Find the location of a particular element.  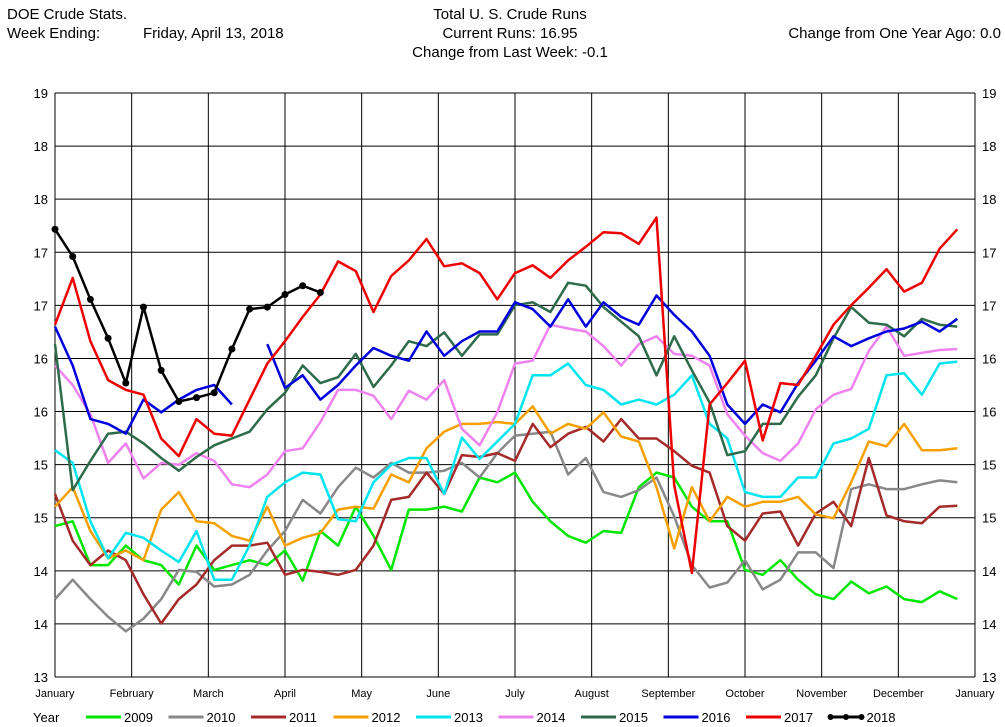

y-tick-label-left: 13 is located at coordinates (41, 677).